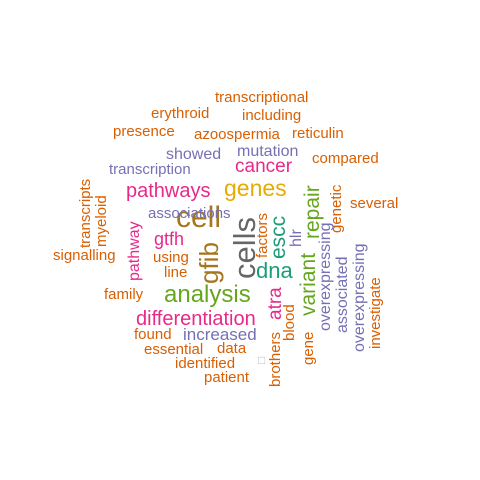 The image size is (480, 480). I want to click on word-found: found, so click(153, 334).